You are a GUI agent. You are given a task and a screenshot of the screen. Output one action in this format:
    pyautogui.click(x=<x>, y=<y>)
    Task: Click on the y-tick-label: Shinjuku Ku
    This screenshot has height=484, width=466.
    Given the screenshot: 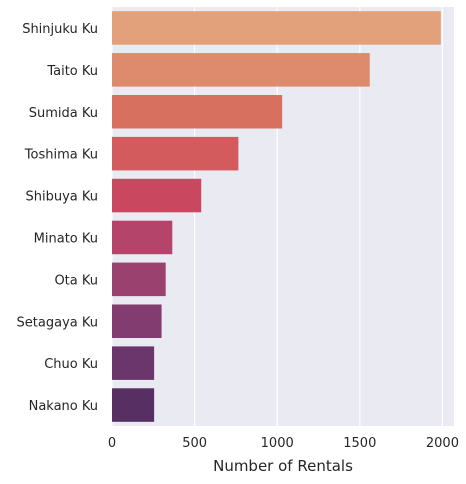 What is the action you would take?
    pyautogui.click(x=60, y=29)
    